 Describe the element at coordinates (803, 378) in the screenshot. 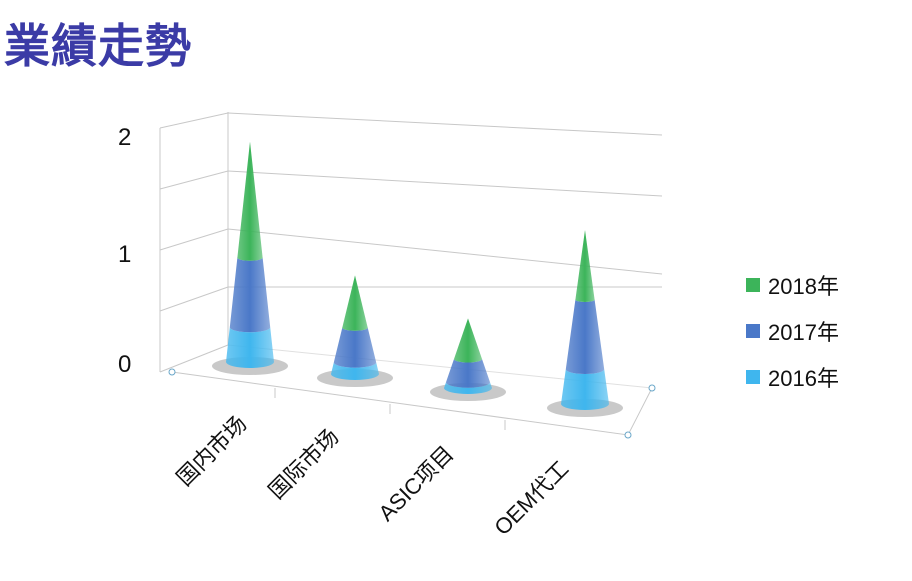

I see `legend-label: 2016年` at that location.